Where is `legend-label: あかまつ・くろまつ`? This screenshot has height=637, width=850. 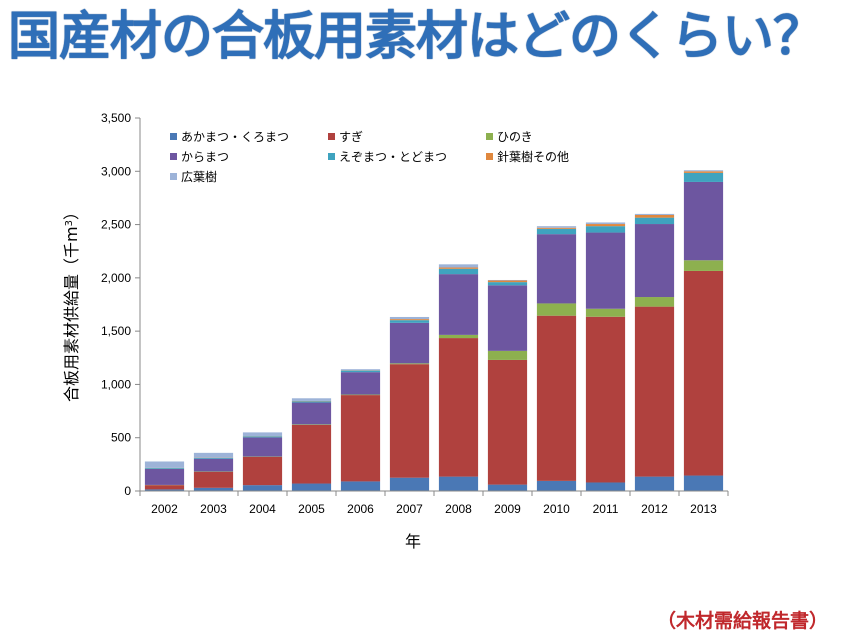 legend-label: あかまつ・くろまつ is located at coordinates (235, 137).